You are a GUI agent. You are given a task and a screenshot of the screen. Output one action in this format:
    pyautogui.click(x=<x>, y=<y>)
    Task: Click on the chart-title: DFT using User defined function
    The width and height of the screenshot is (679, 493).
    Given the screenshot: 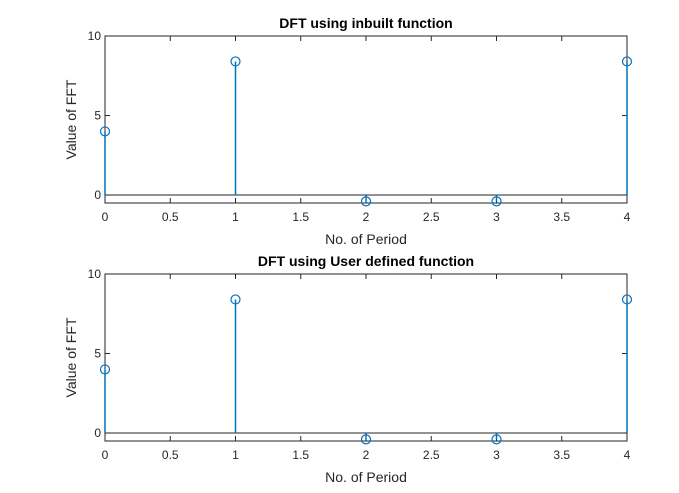 What is the action you would take?
    pyautogui.click(x=366, y=261)
    